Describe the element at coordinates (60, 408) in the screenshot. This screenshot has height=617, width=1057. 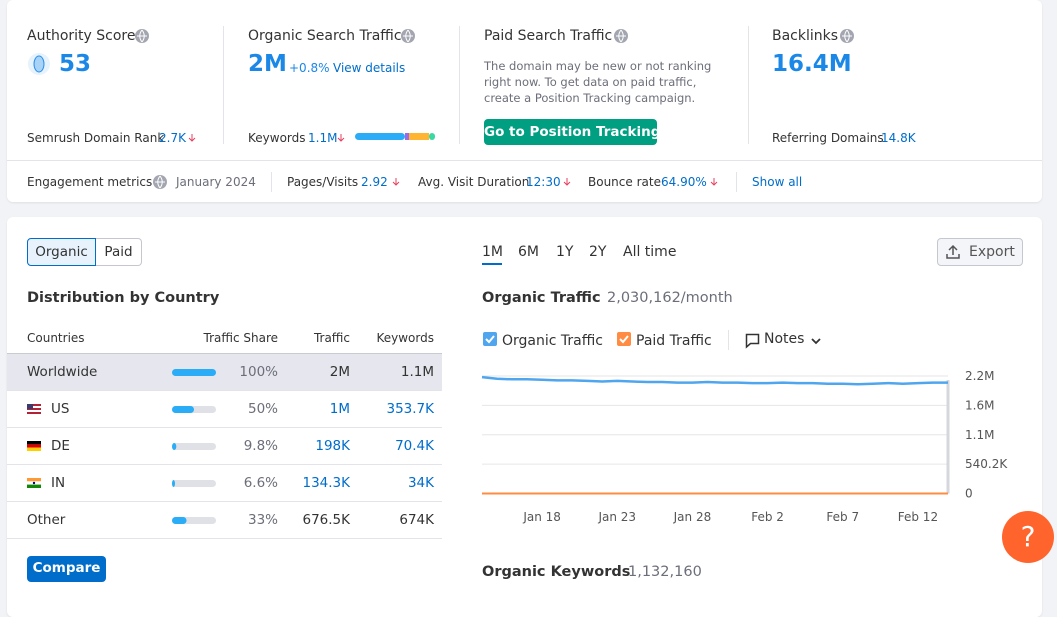
I see `country: US` at that location.